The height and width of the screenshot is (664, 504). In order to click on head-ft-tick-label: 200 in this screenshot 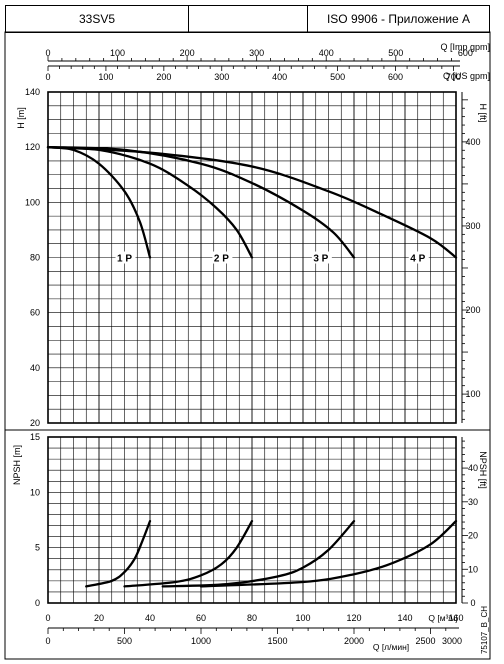, I will do `click(472, 310)`.